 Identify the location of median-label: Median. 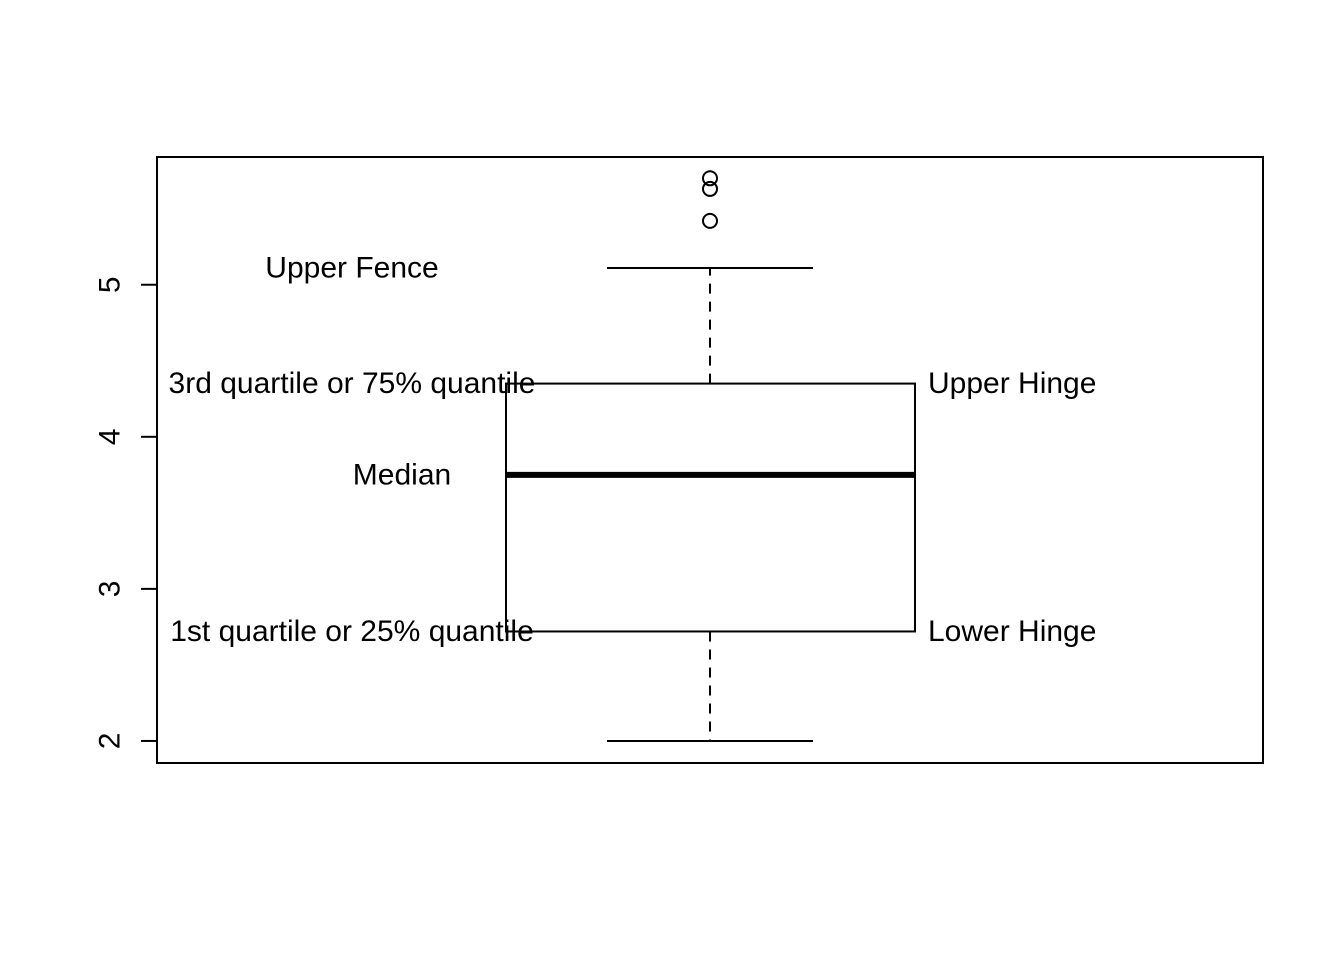
(402, 474).